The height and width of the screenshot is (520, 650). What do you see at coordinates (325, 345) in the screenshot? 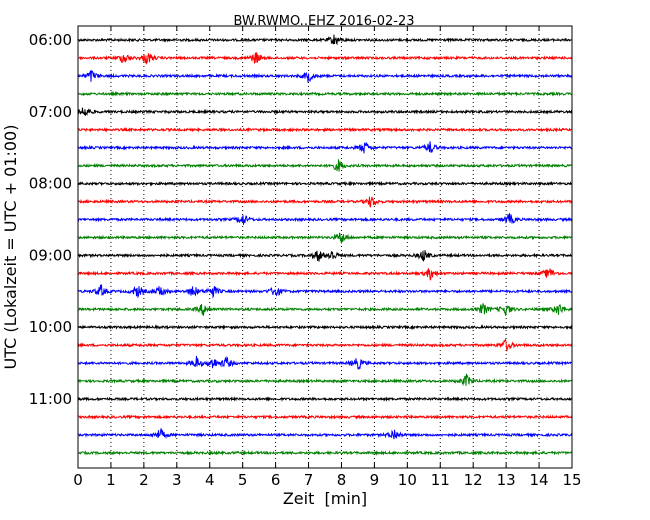
I see `trace-line-10:15` at bounding box center [325, 345].